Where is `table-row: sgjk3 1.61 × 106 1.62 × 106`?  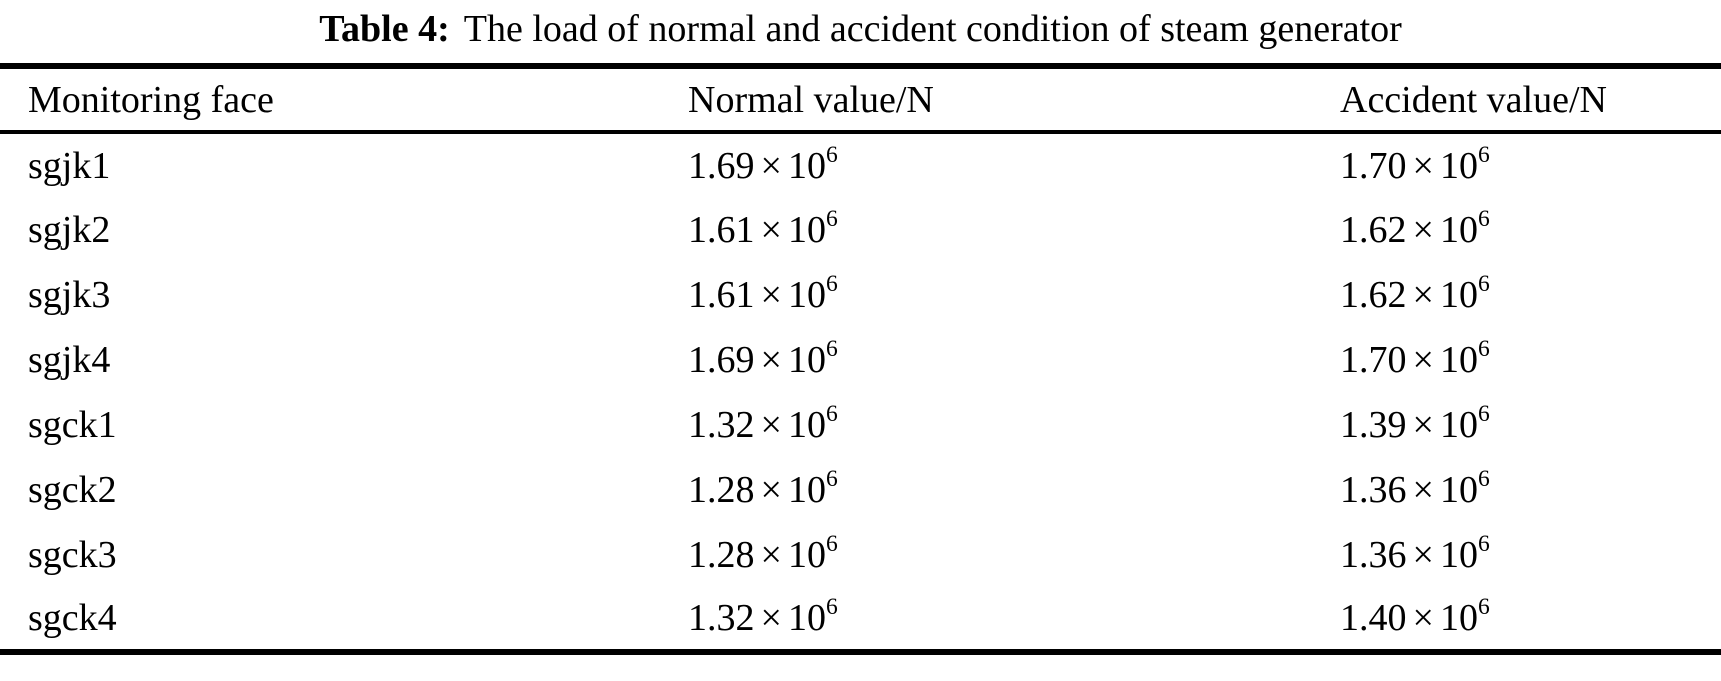
table-row: sgjk3 1.61 × 106 1.62 × 106 is located at coordinates (860, 294).